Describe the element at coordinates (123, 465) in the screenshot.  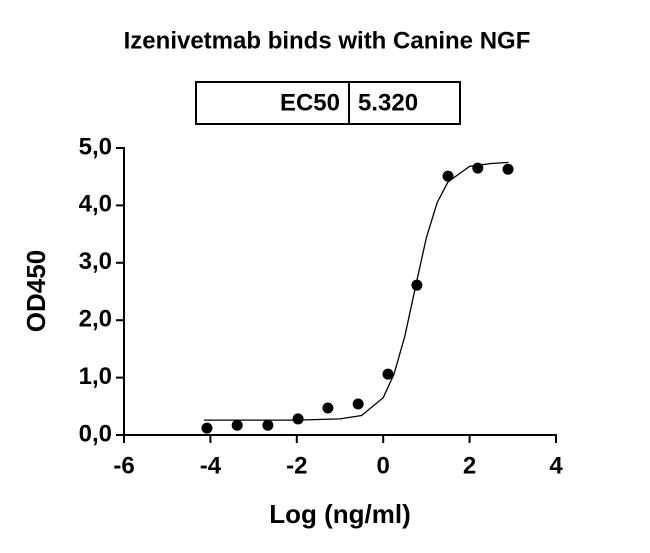
I see `x-tick-label: -6` at that location.